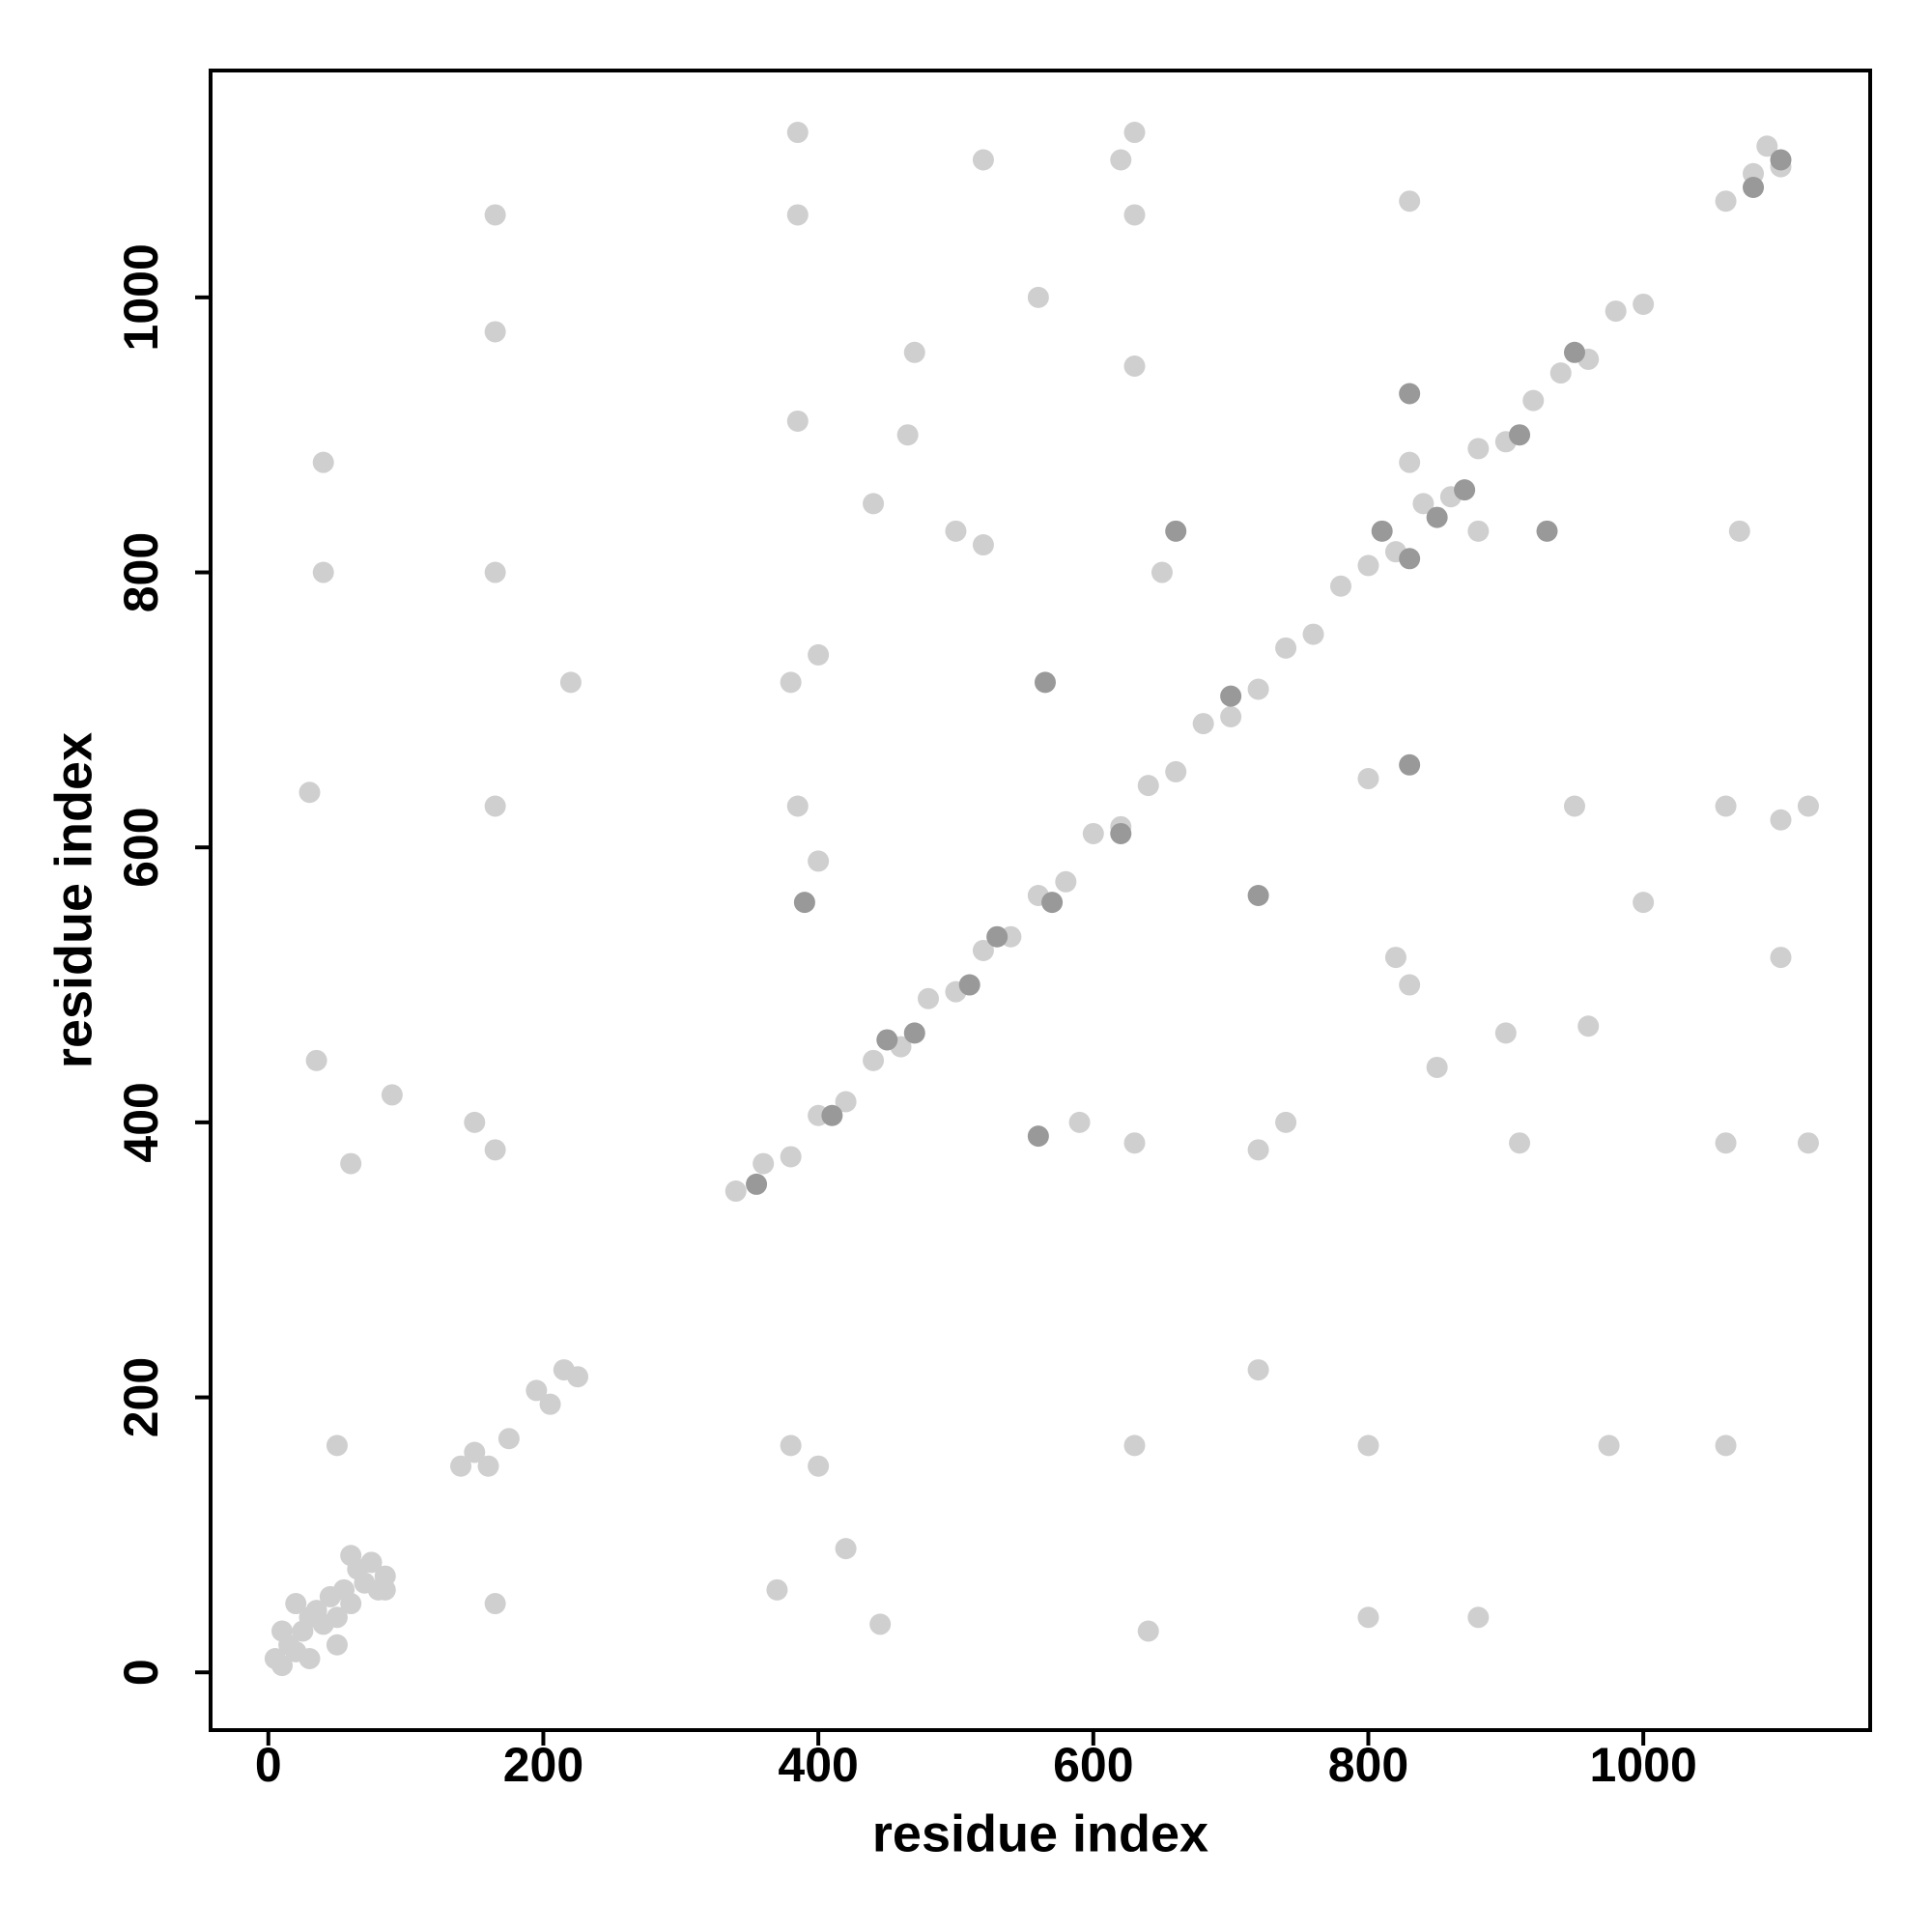 The width and height of the screenshot is (1932, 1932). Describe the element at coordinates (268, 1765) in the screenshot. I see `x-tick-label: 0` at that location.